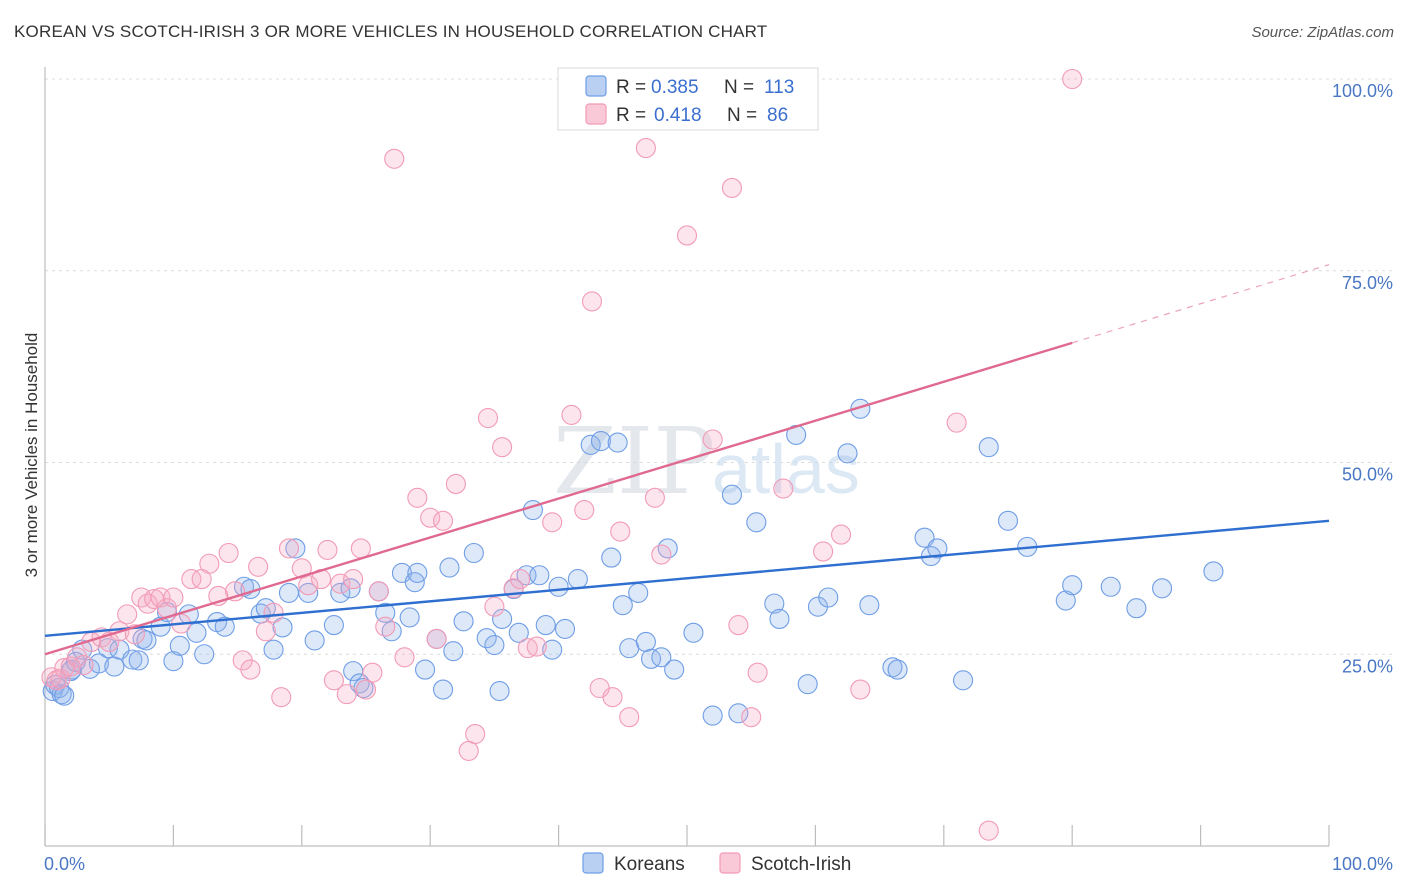 This screenshot has height=892, width=1406. What do you see at coordinates (1201, 304) in the screenshot?
I see `scotch-irish-trend-extension` at bounding box center [1201, 304].